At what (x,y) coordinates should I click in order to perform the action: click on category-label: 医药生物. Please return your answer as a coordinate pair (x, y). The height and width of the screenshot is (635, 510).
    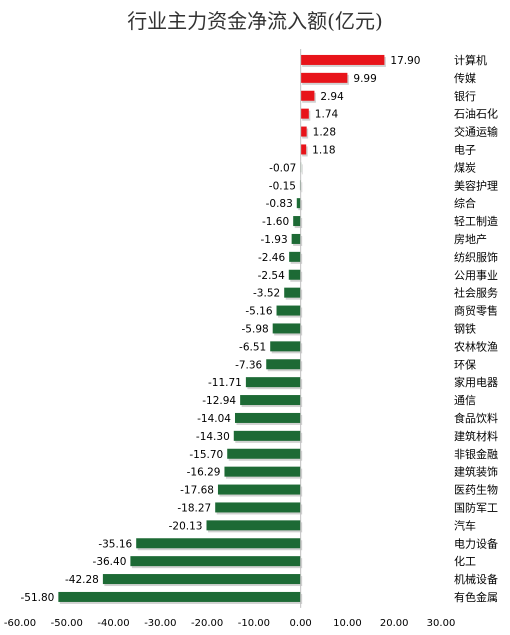
    Looking at the image, I should click on (476, 490).